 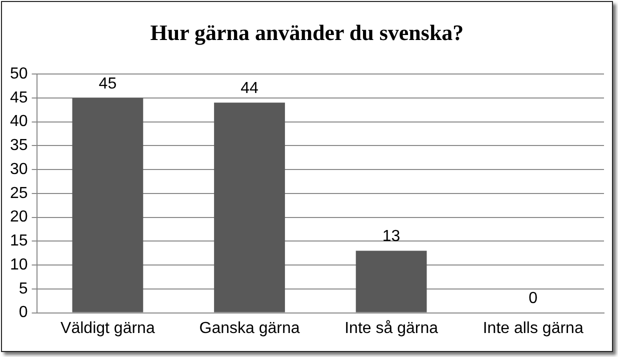 What do you see at coordinates (249, 328) in the screenshot?
I see `x-tick-label: Ganska gärna` at bounding box center [249, 328].